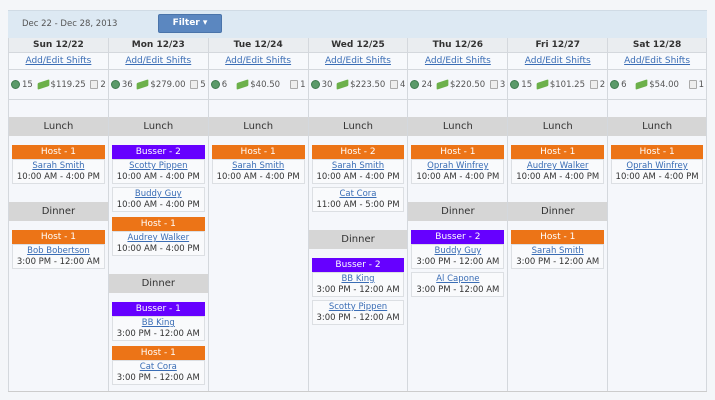 Image resolution: width=715 pixels, height=400 pixels. What do you see at coordinates (618, 85) in the screenshot?
I see `stat-hours: 6` at bounding box center [618, 85].